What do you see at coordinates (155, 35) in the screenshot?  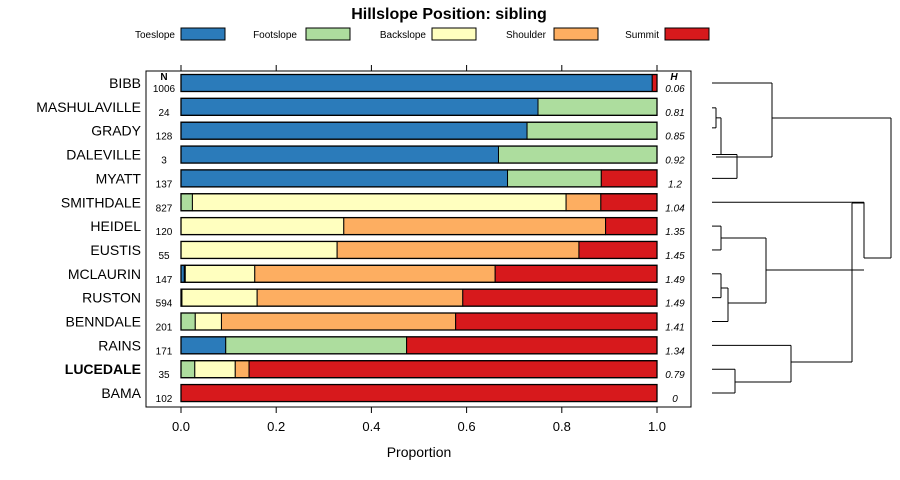 I see `legend-label: Toeslope` at bounding box center [155, 35].